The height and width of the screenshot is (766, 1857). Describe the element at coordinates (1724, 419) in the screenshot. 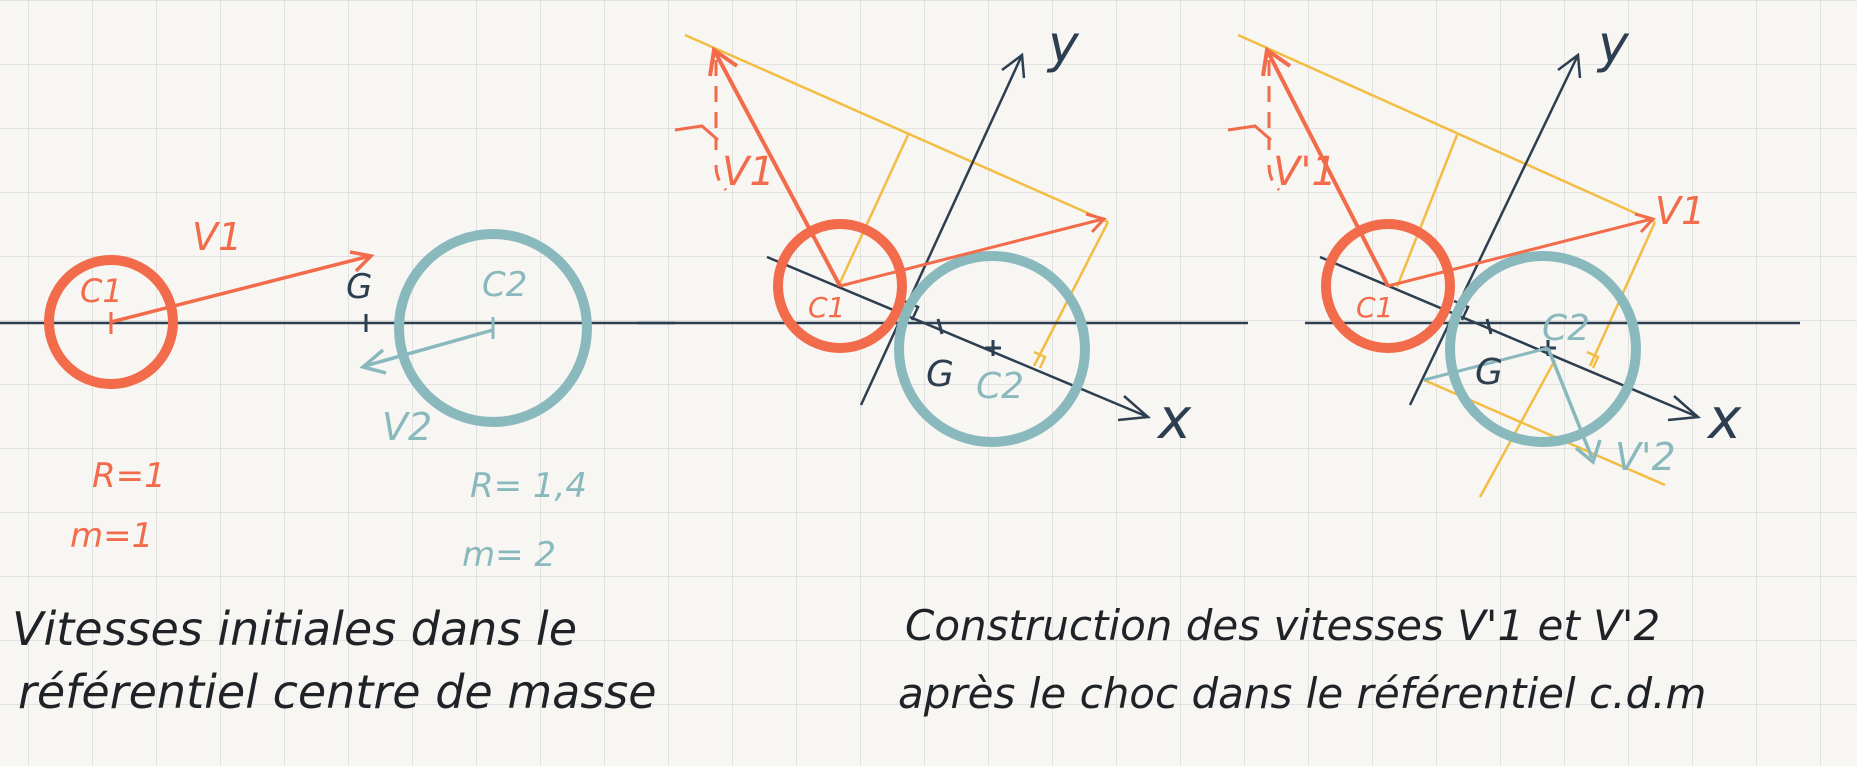

I see `panel3-label-x: x` at that location.